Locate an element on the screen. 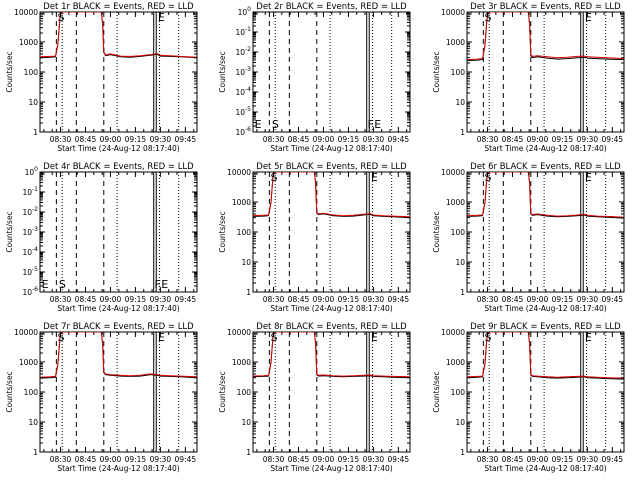 The image size is (640, 480). y-tick-label: 10⁻⁵ is located at coordinates (30, 271).